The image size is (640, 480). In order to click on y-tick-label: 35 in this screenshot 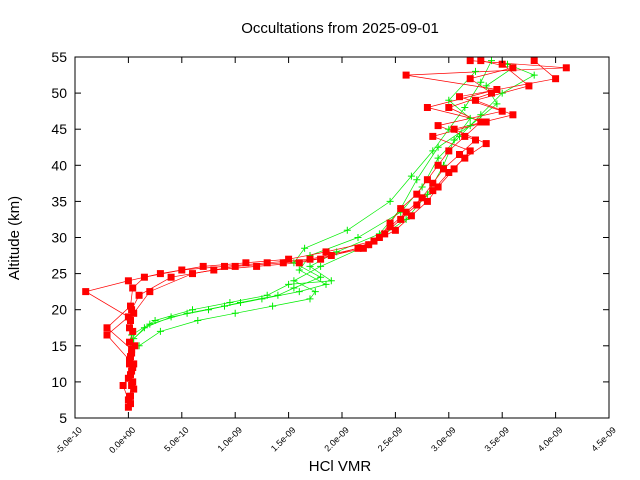, I will do `click(59, 201)`.